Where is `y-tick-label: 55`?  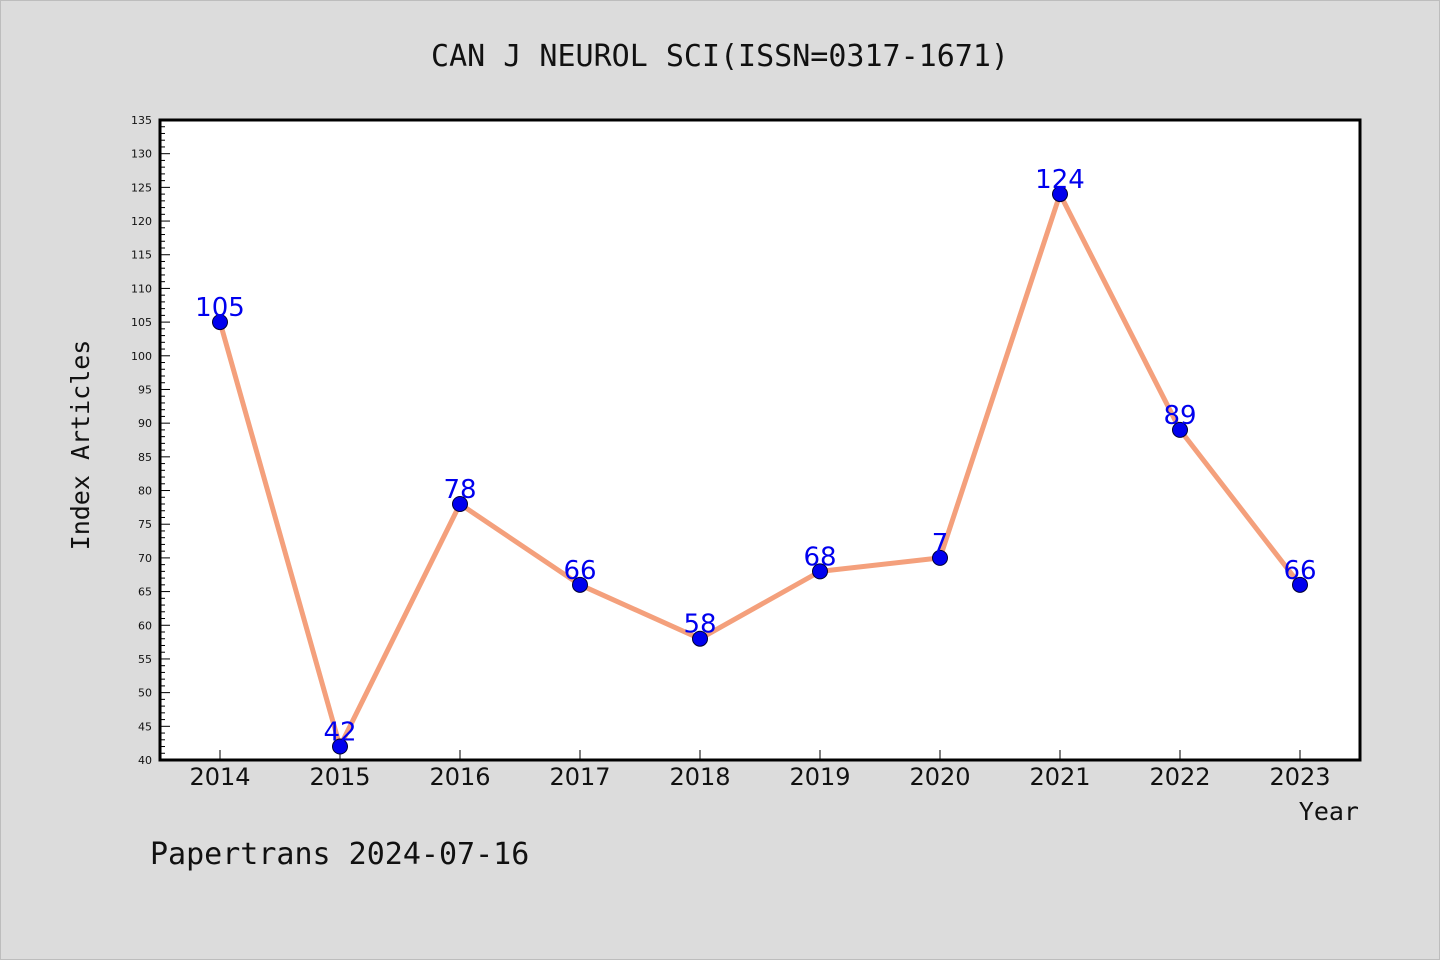
y-tick-label: 55 is located at coordinates (145, 659).